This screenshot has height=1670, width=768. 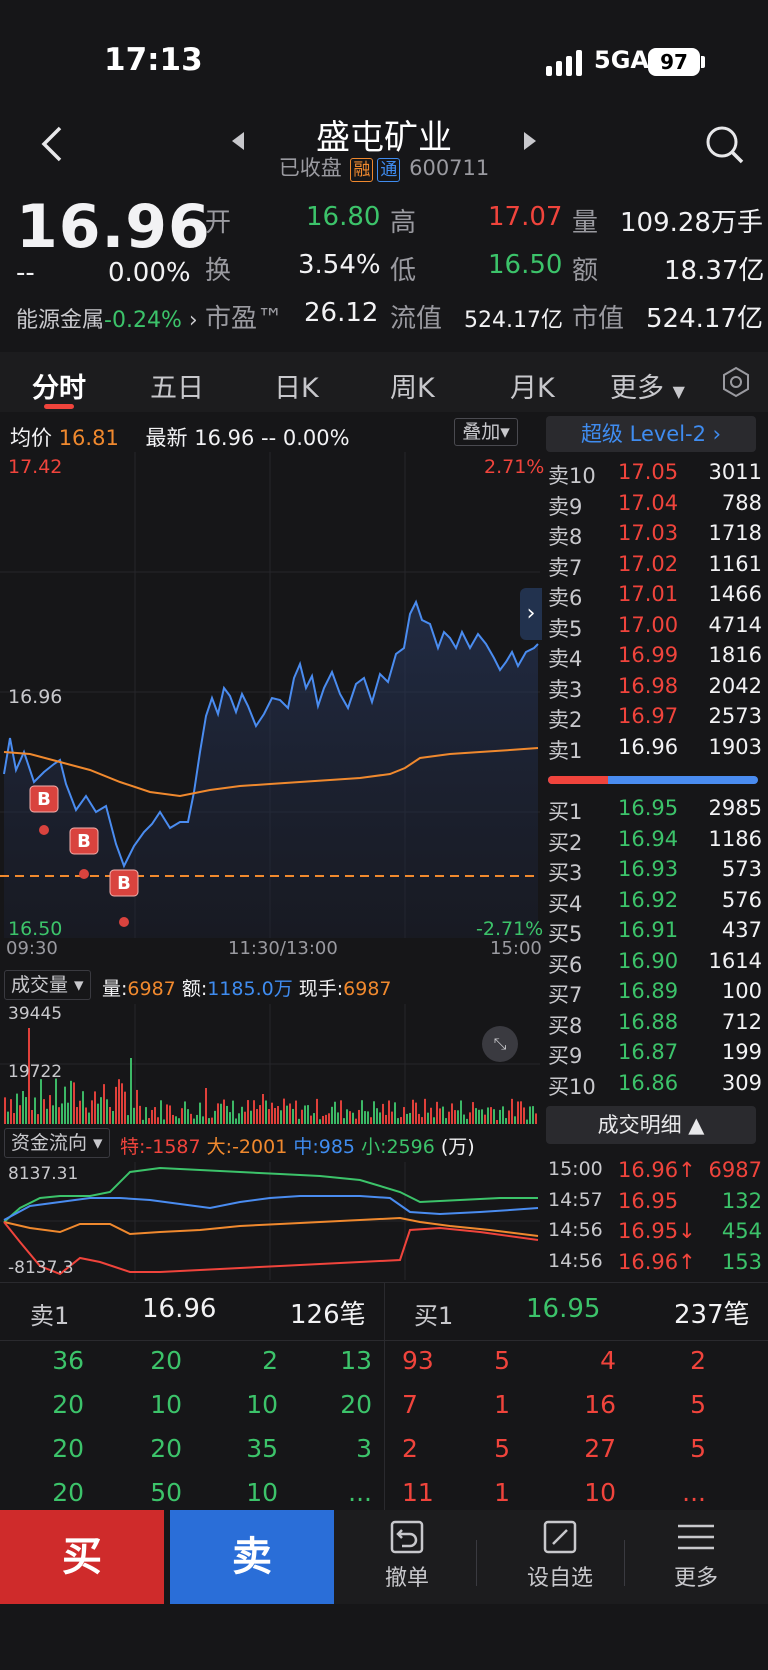 What do you see at coordinates (560, 1555) in the screenshot?
I see `add-watchlist-button: 设自选` at bounding box center [560, 1555].